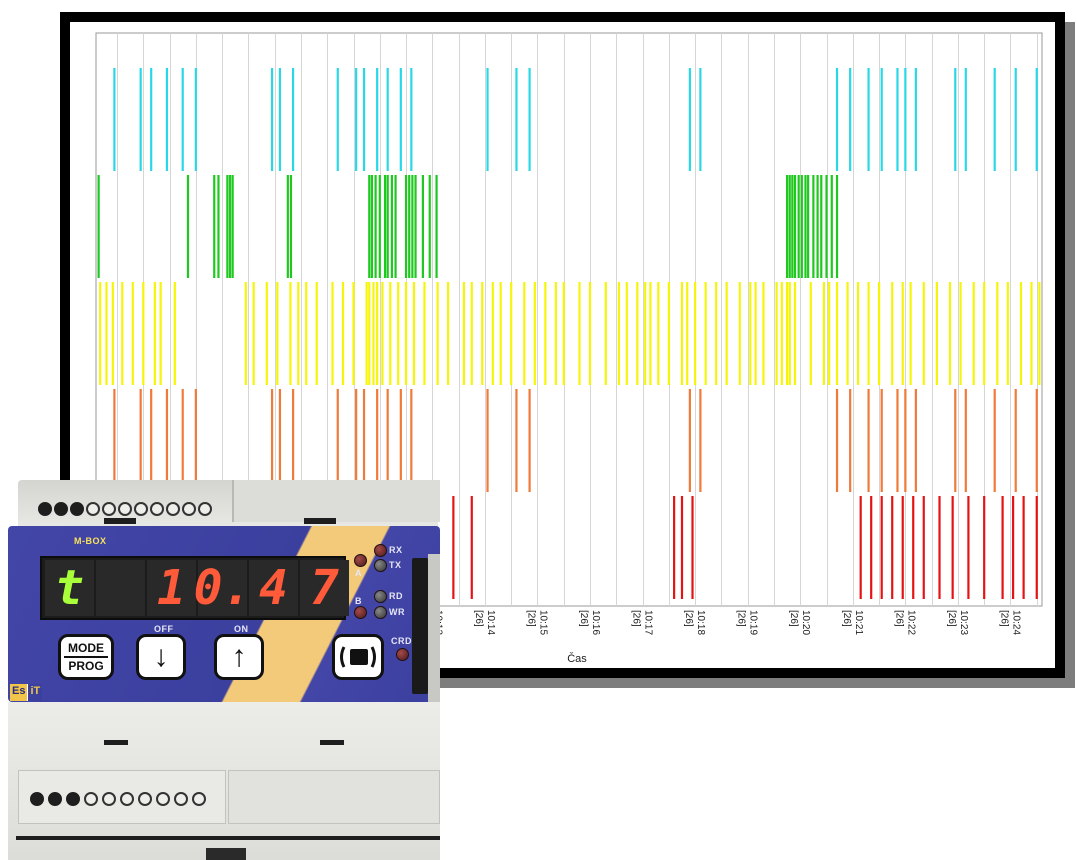 This screenshot has height=860, width=1077. Describe the element at coordinates (577, 658) in the screenshot. I see `x-axis-label: Čas` at that location.